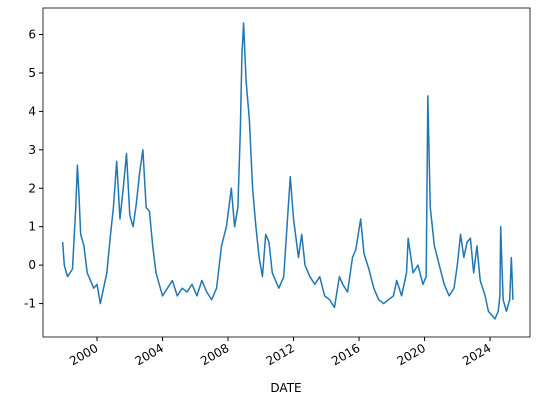  I want to click on y-tick-label: -1, so click(30, 304).